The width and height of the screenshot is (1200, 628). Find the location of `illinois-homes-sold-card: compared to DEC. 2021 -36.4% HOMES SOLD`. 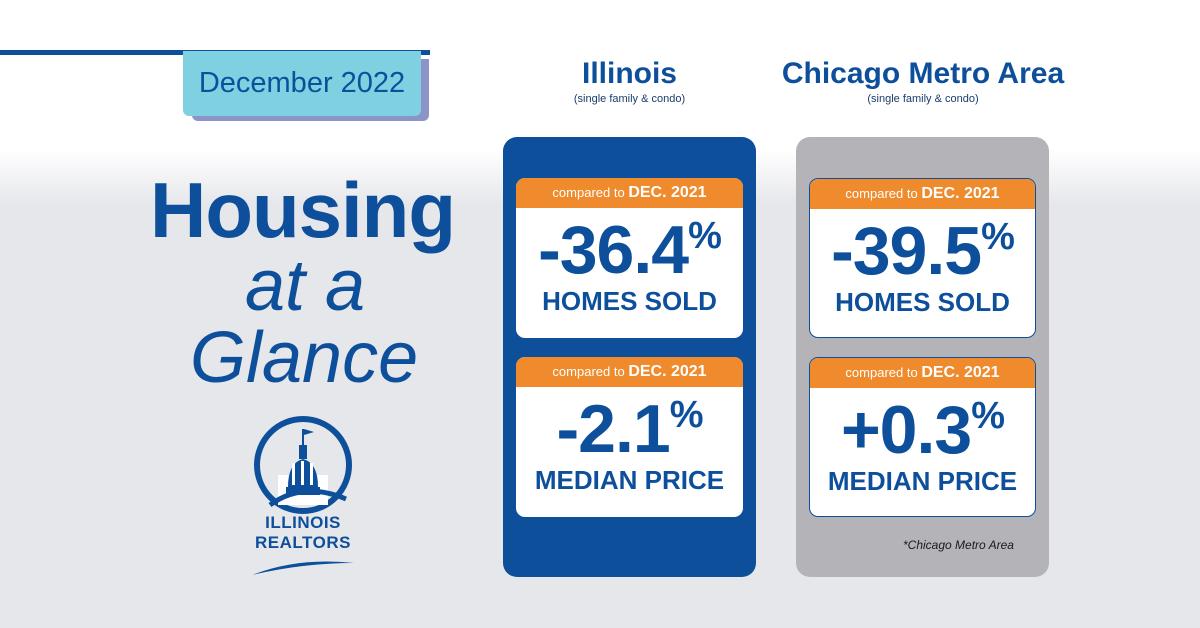

illinois-homes-sold-card: compared to DEC. 2021 -36.4% HOMES SOLD is located at coordinates (629, 258).